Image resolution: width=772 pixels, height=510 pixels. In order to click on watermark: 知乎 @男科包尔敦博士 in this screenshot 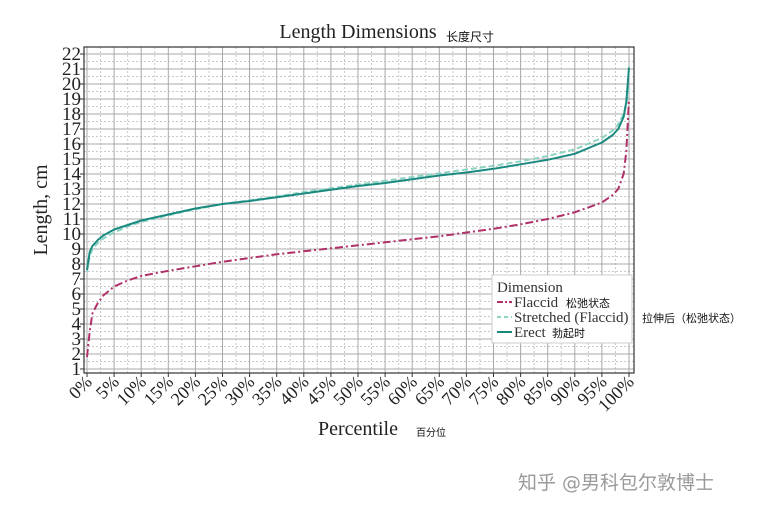, I will do `click(616, 483)`.